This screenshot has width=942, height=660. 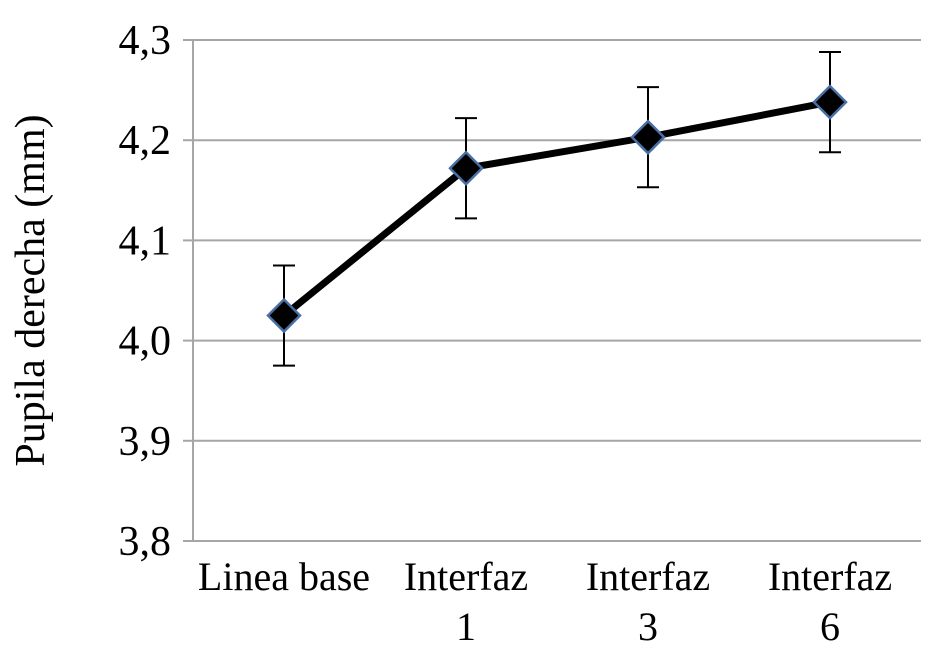 What do you see at coordinates (145, 291) in the screenshot?
I see `y-tick-labels: 3,8 3,9 4,0 4,1 4,2 4,3` at bounding box center [145, 291].